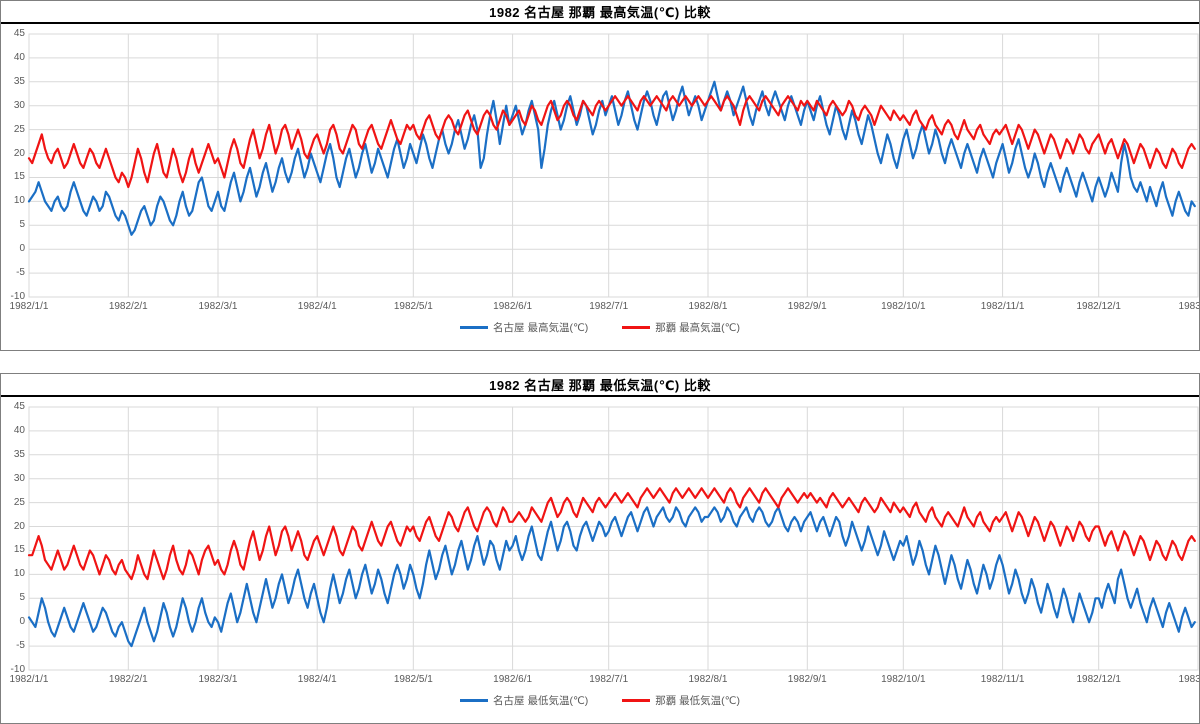 The height and width of the screenshot is (724, 1200). Describe the element at coordinates (697, 327) in the screenshot. I see `legend-label: 那覇 最高気温(℃)` at that location.